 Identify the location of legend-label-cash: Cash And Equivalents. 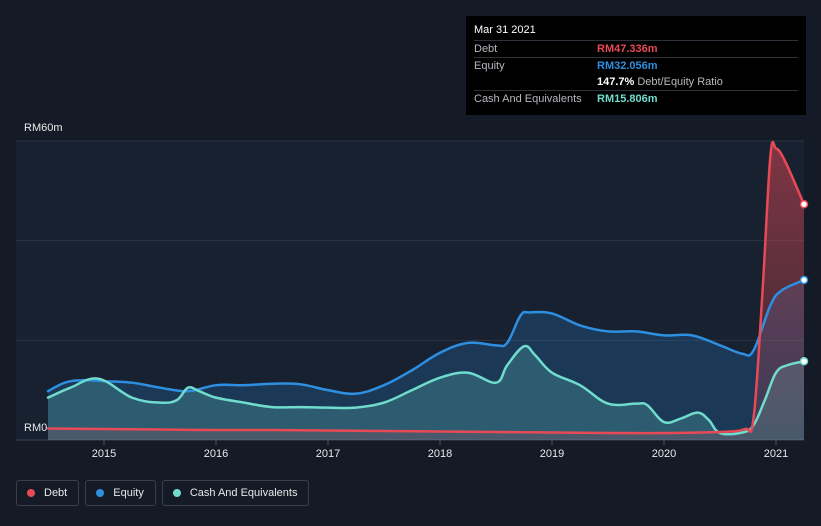
(243, 493).